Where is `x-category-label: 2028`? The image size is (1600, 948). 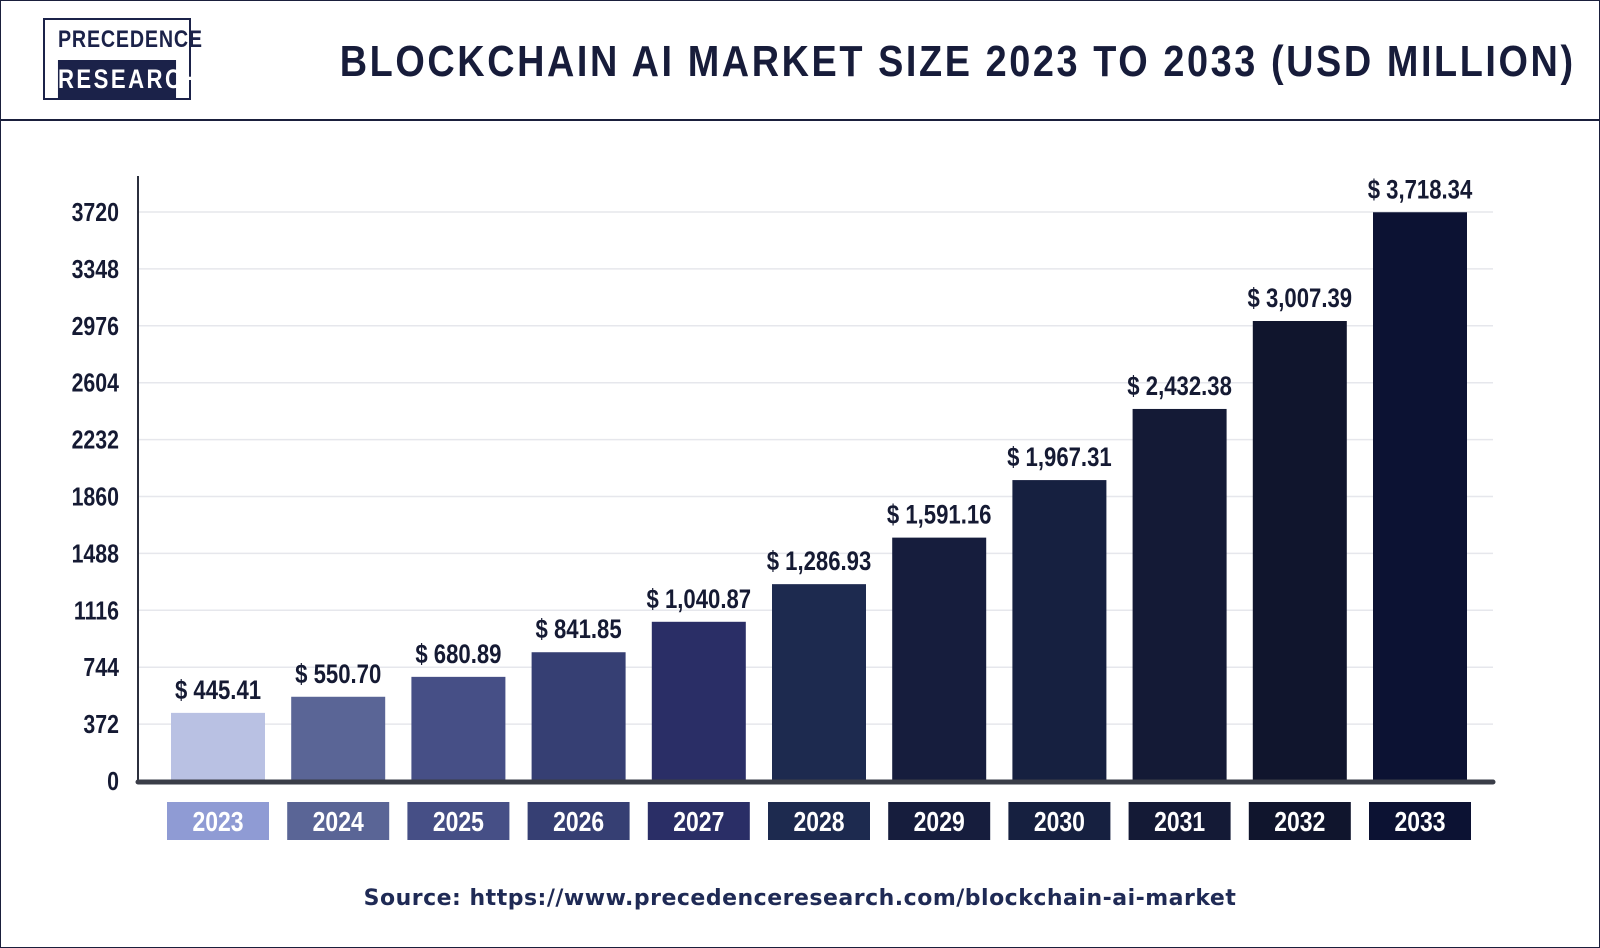 x-category-label: 2028 is located at coordinates (818, 822).